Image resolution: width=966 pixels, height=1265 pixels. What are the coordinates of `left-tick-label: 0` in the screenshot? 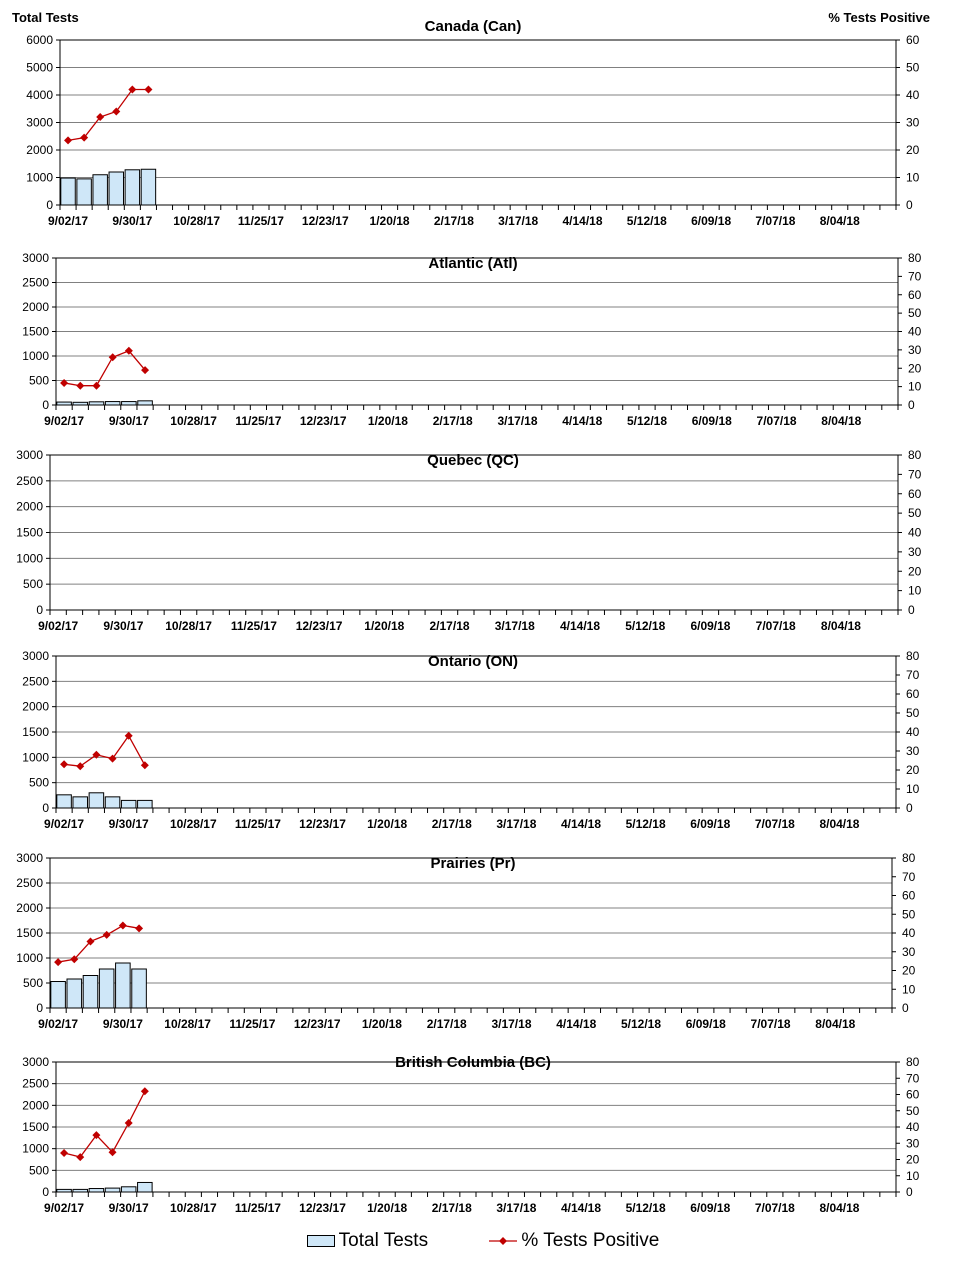 It's located at (45, 1192).